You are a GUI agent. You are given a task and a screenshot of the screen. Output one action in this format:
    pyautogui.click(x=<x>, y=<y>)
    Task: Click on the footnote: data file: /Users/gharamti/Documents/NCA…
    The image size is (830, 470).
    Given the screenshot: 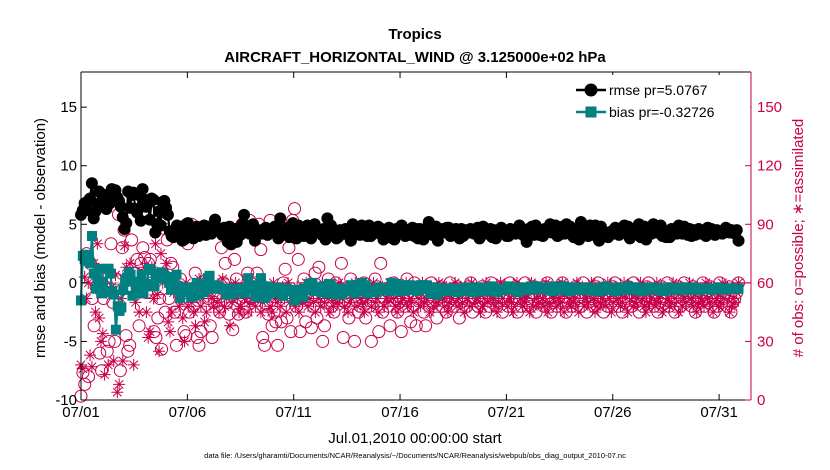 What is the action you would take?
    pyautogui.click(x=415, y=455)
    